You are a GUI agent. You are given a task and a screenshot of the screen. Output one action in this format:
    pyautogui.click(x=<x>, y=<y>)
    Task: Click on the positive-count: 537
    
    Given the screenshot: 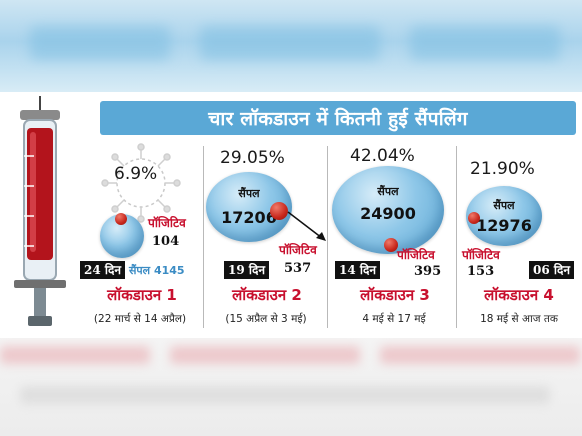 What is the action you would take?
    pyautogui.click(x=298, y=268)
    